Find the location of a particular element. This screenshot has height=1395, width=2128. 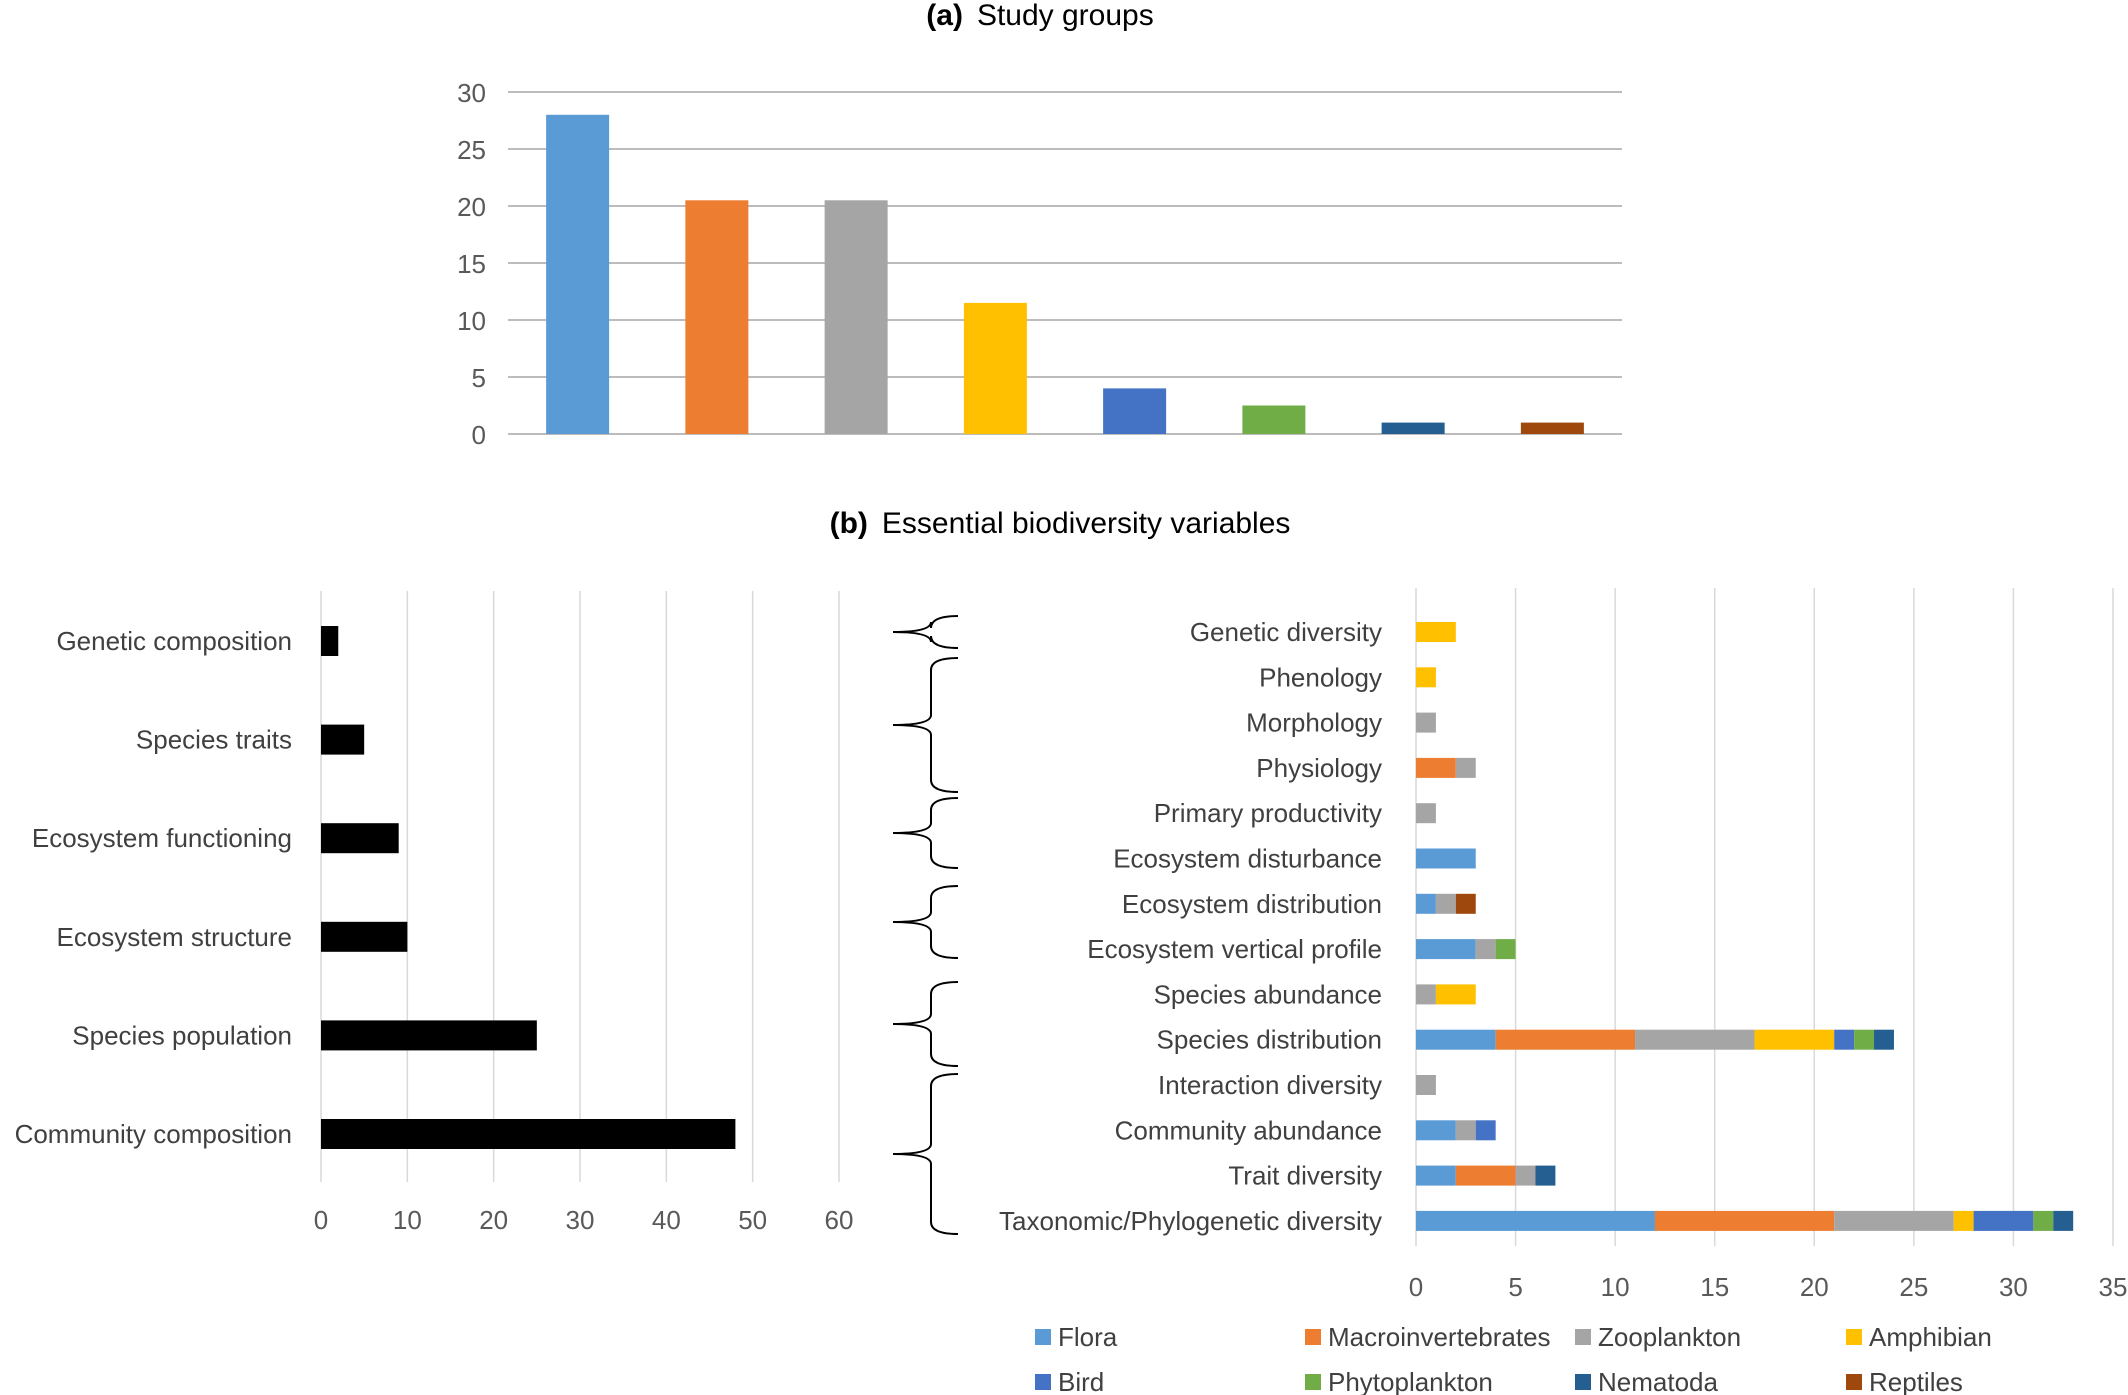

ebv-class-x-tick: 40 is located at coordinates (666, 1220).